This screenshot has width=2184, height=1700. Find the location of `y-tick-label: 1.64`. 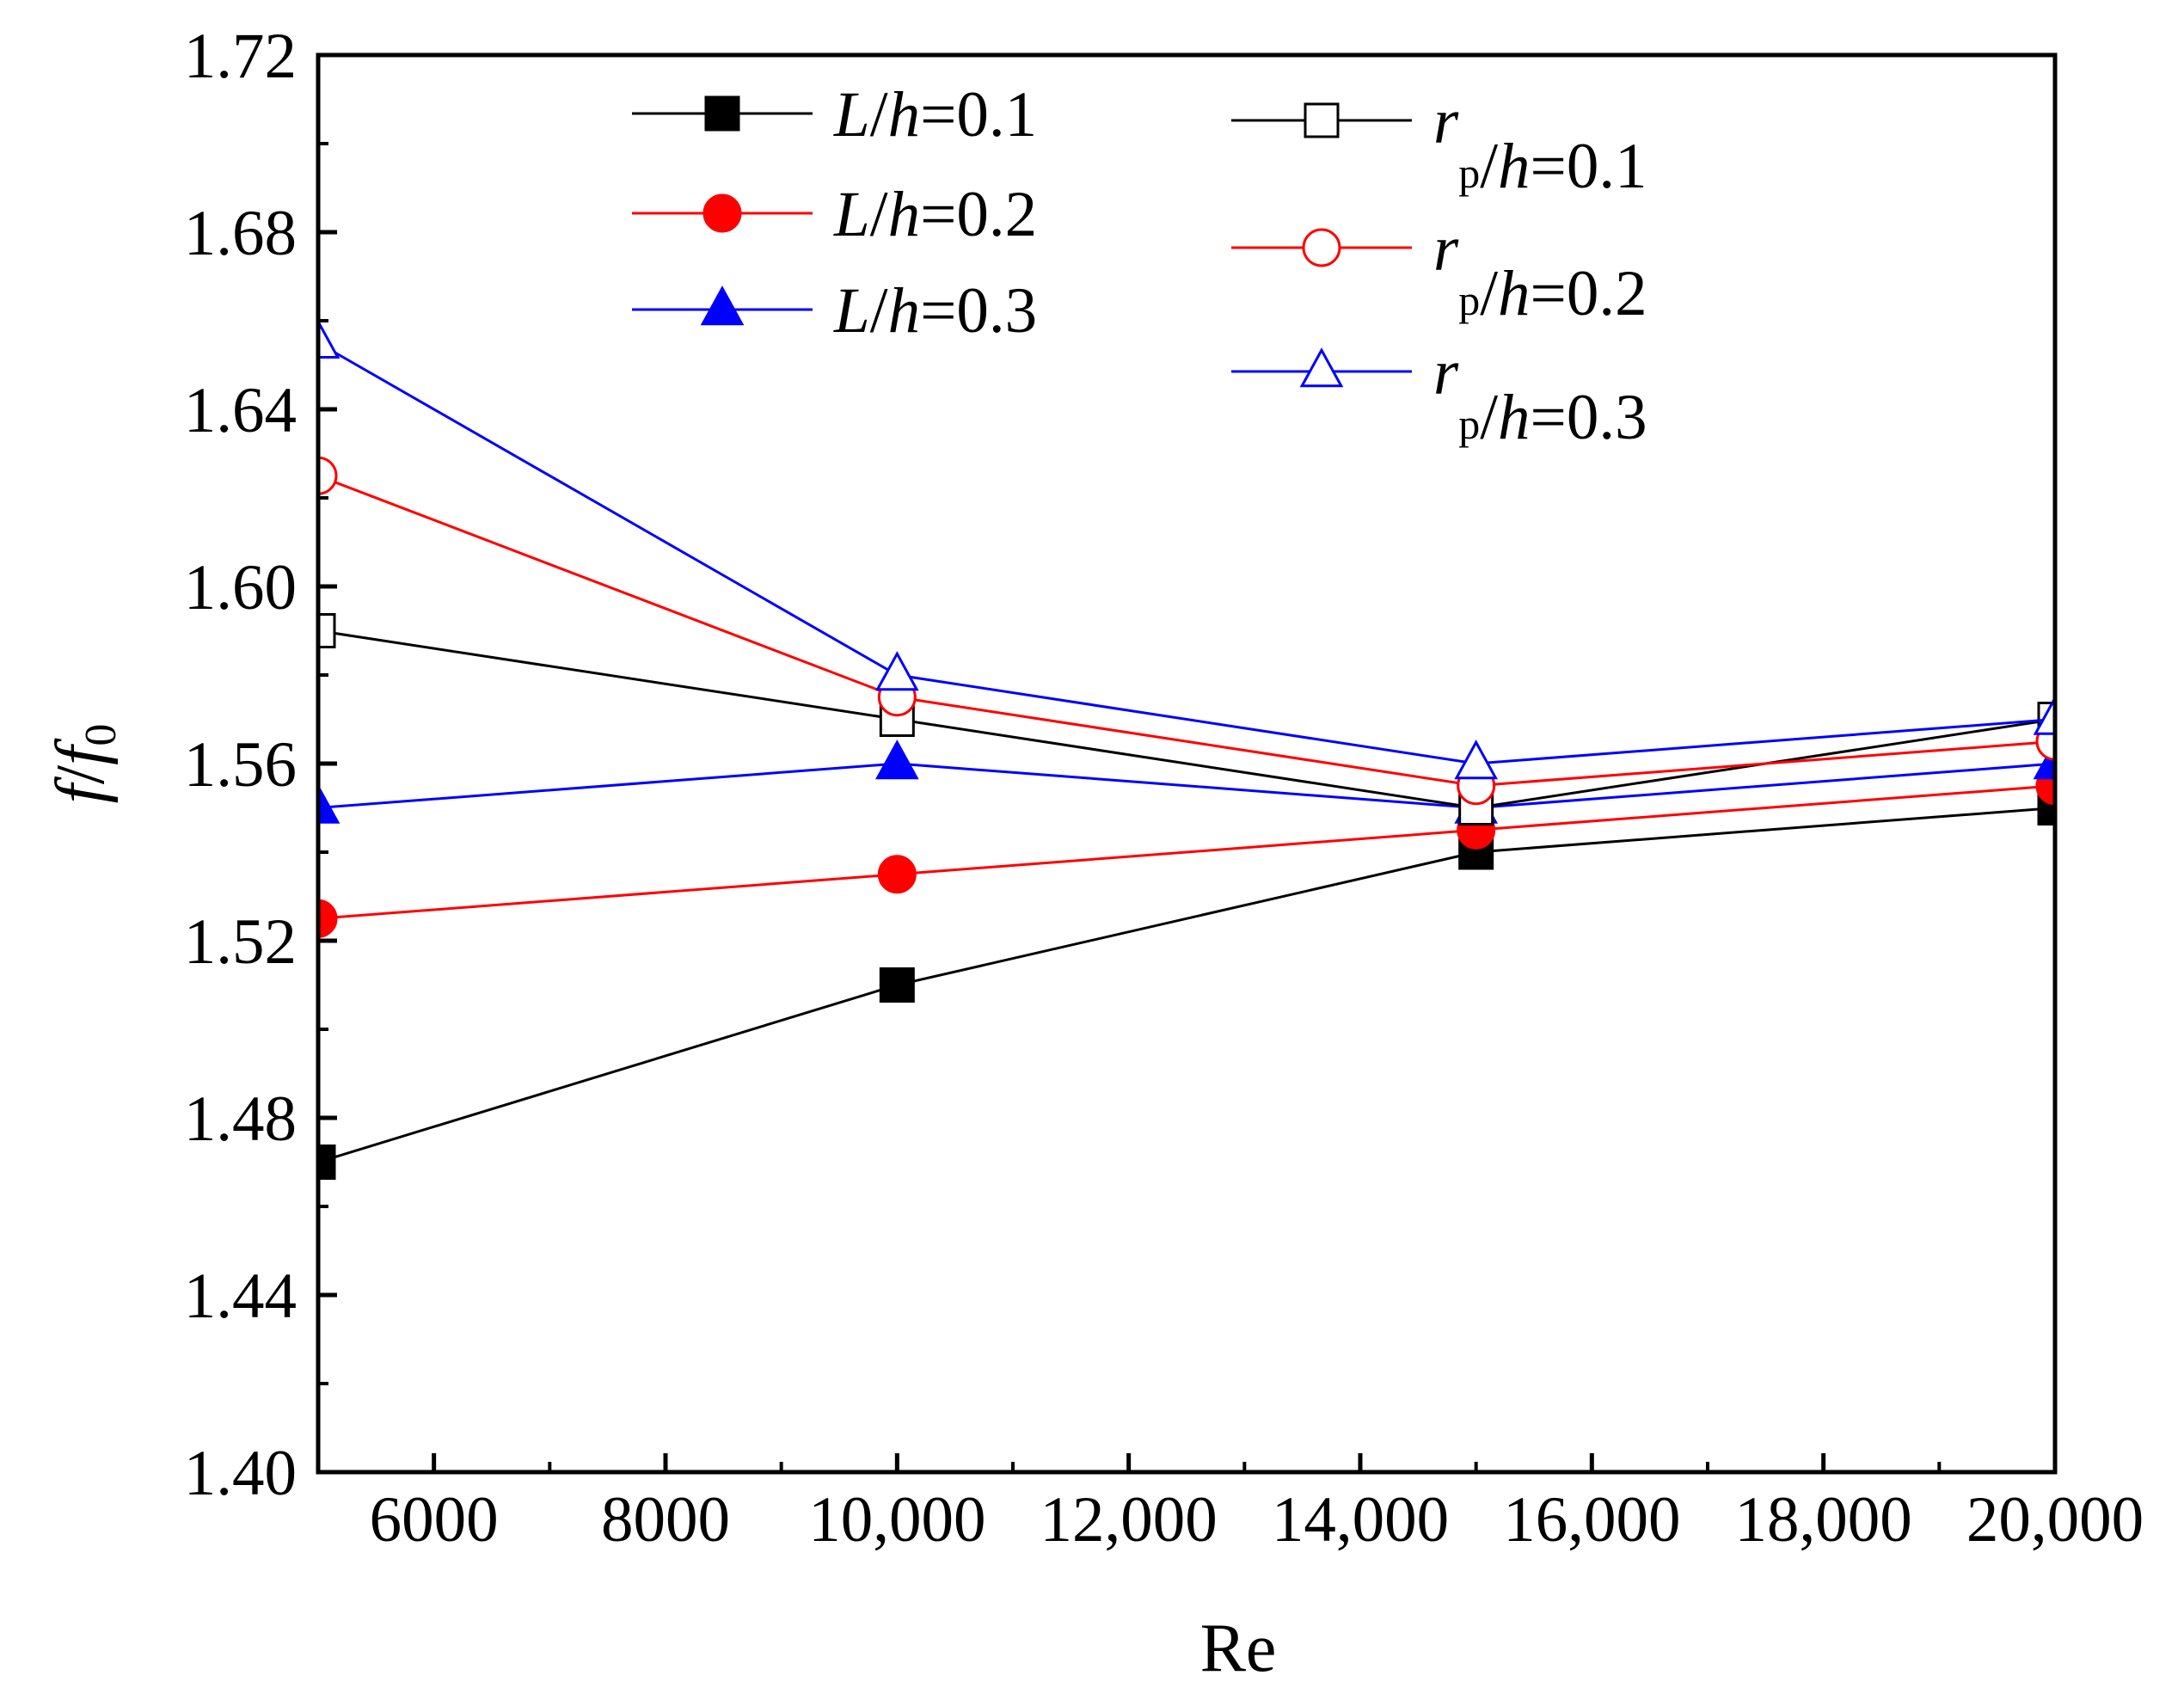

y-tick-label: 1.64 is located at coordinates (240, 410).